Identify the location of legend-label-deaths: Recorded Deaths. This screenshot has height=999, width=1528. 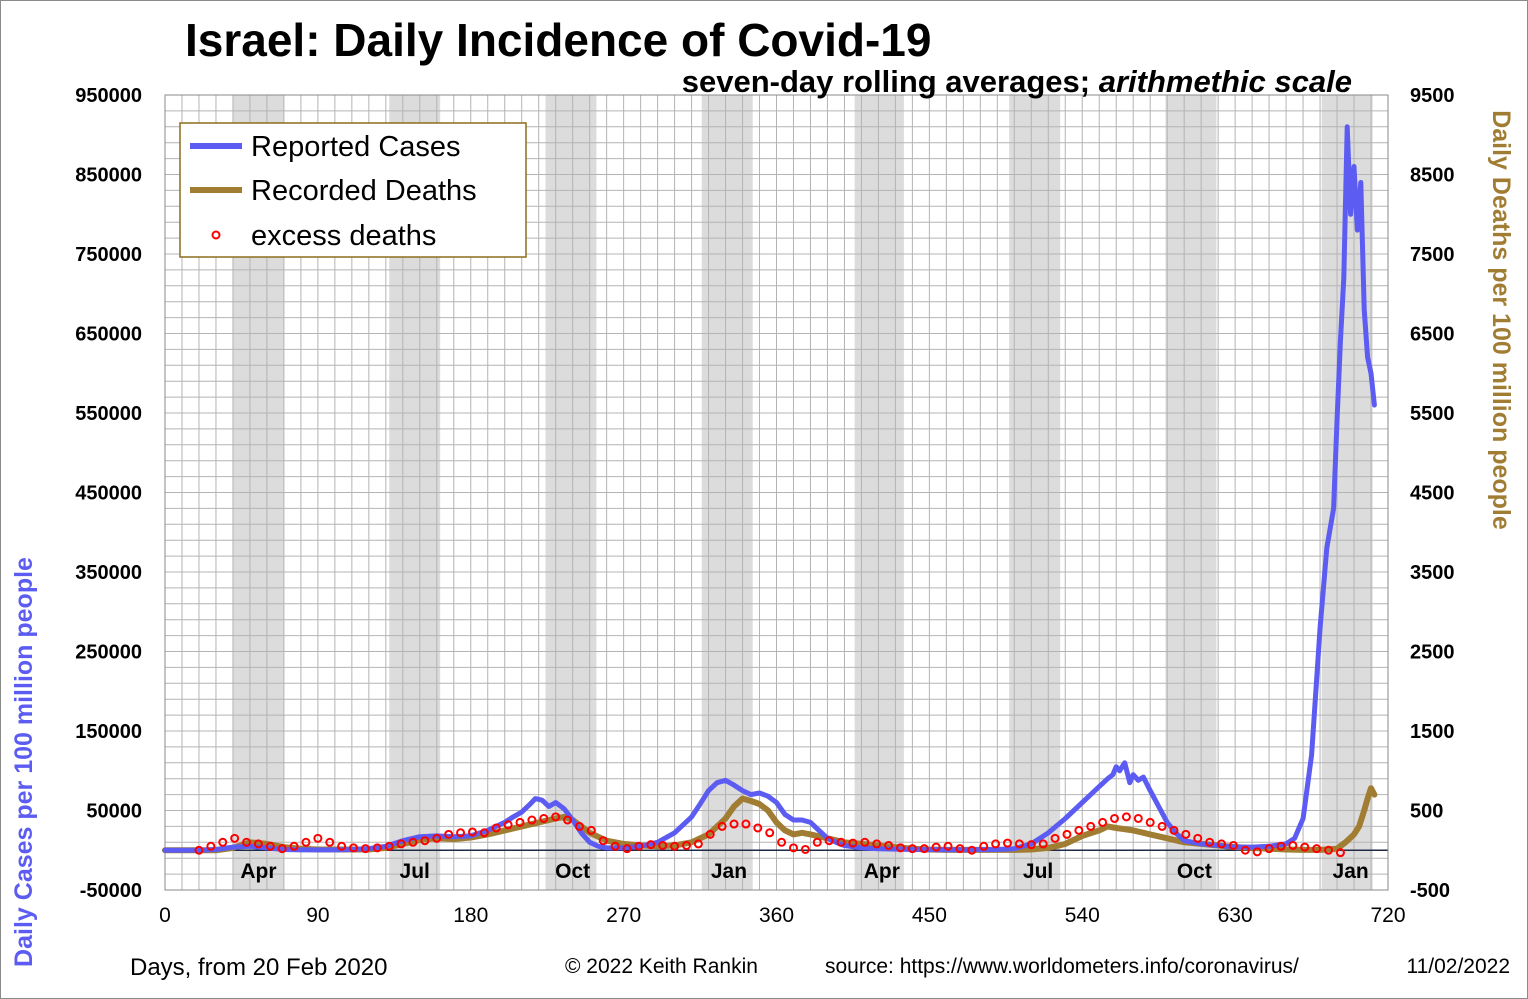
(364, 191).